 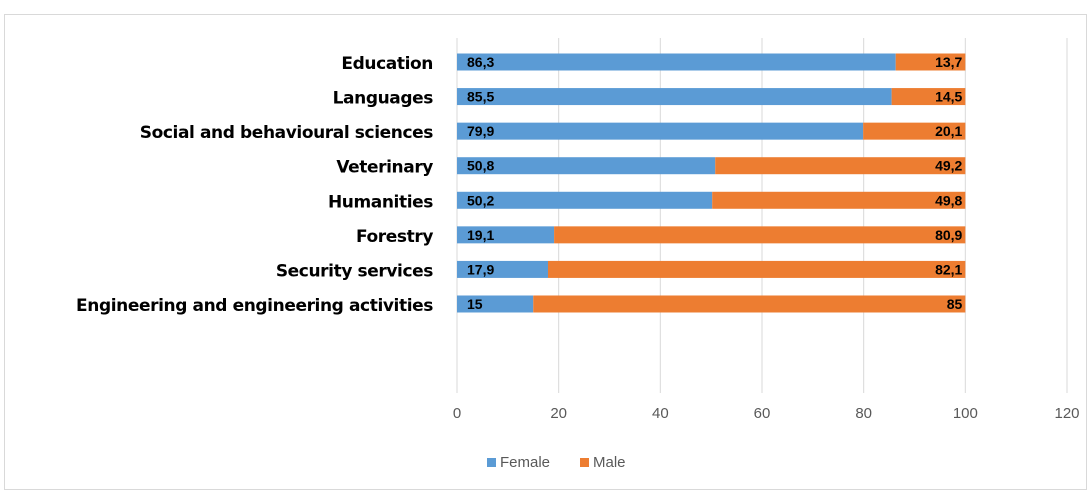 What do you see at coordinates (383, 99) in the screenshot?
I see `category-label: Languages` at bounding box center [383, 99].